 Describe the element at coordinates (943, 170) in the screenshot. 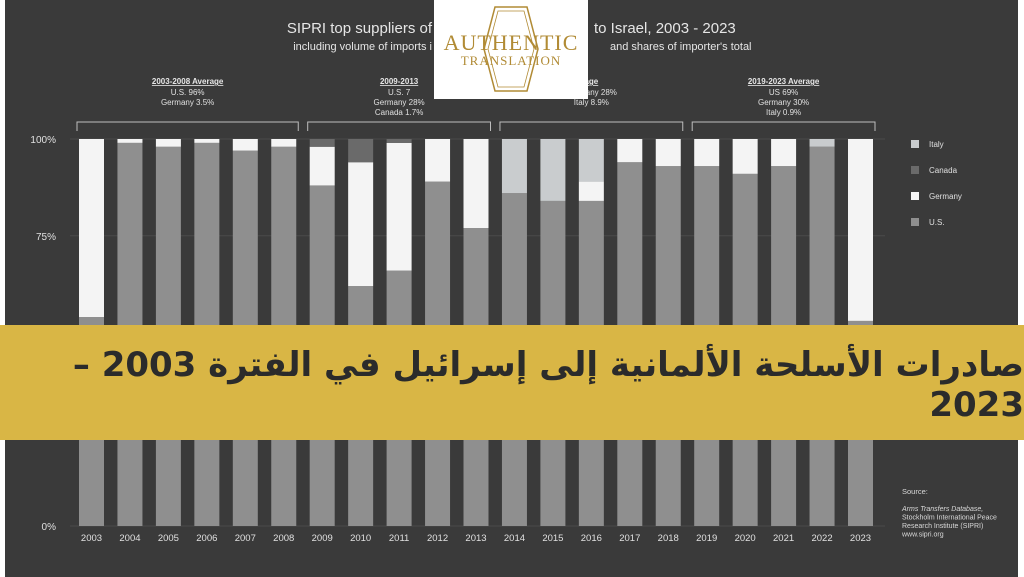

I see `legend-label: Canada` at that location.